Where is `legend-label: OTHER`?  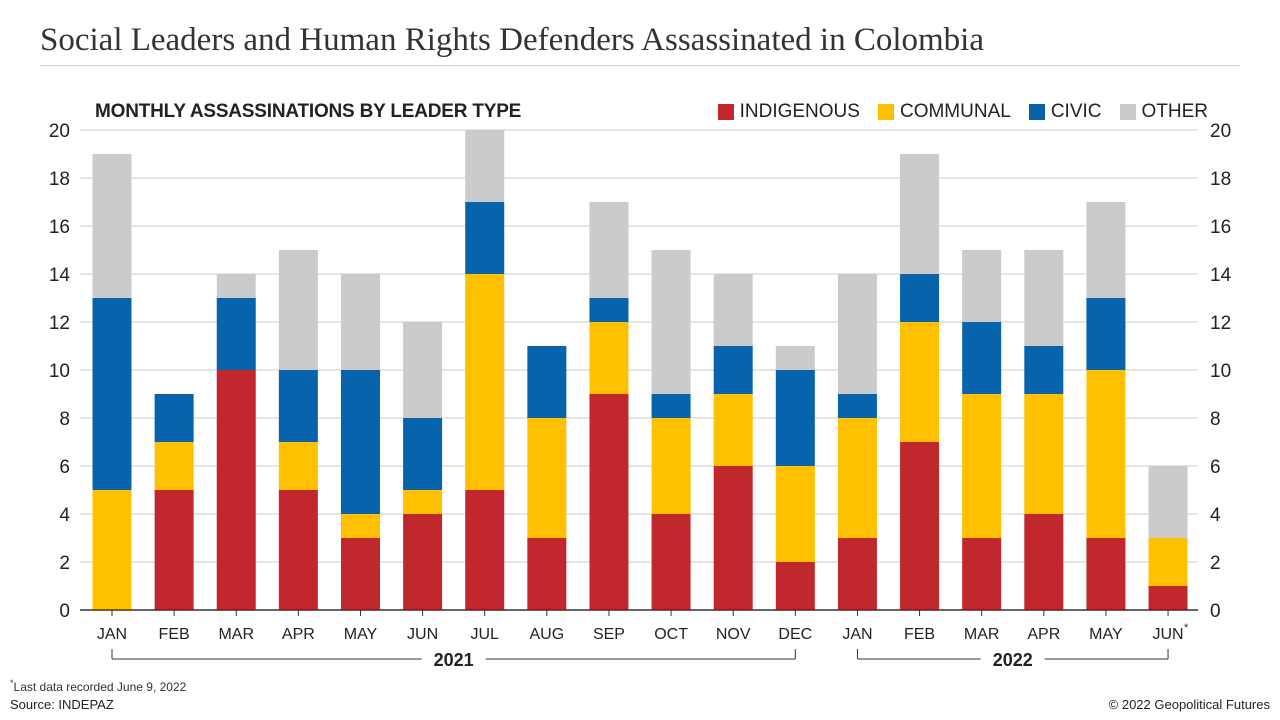 legend-label: OTHER is located at coordinates (1175, 111).